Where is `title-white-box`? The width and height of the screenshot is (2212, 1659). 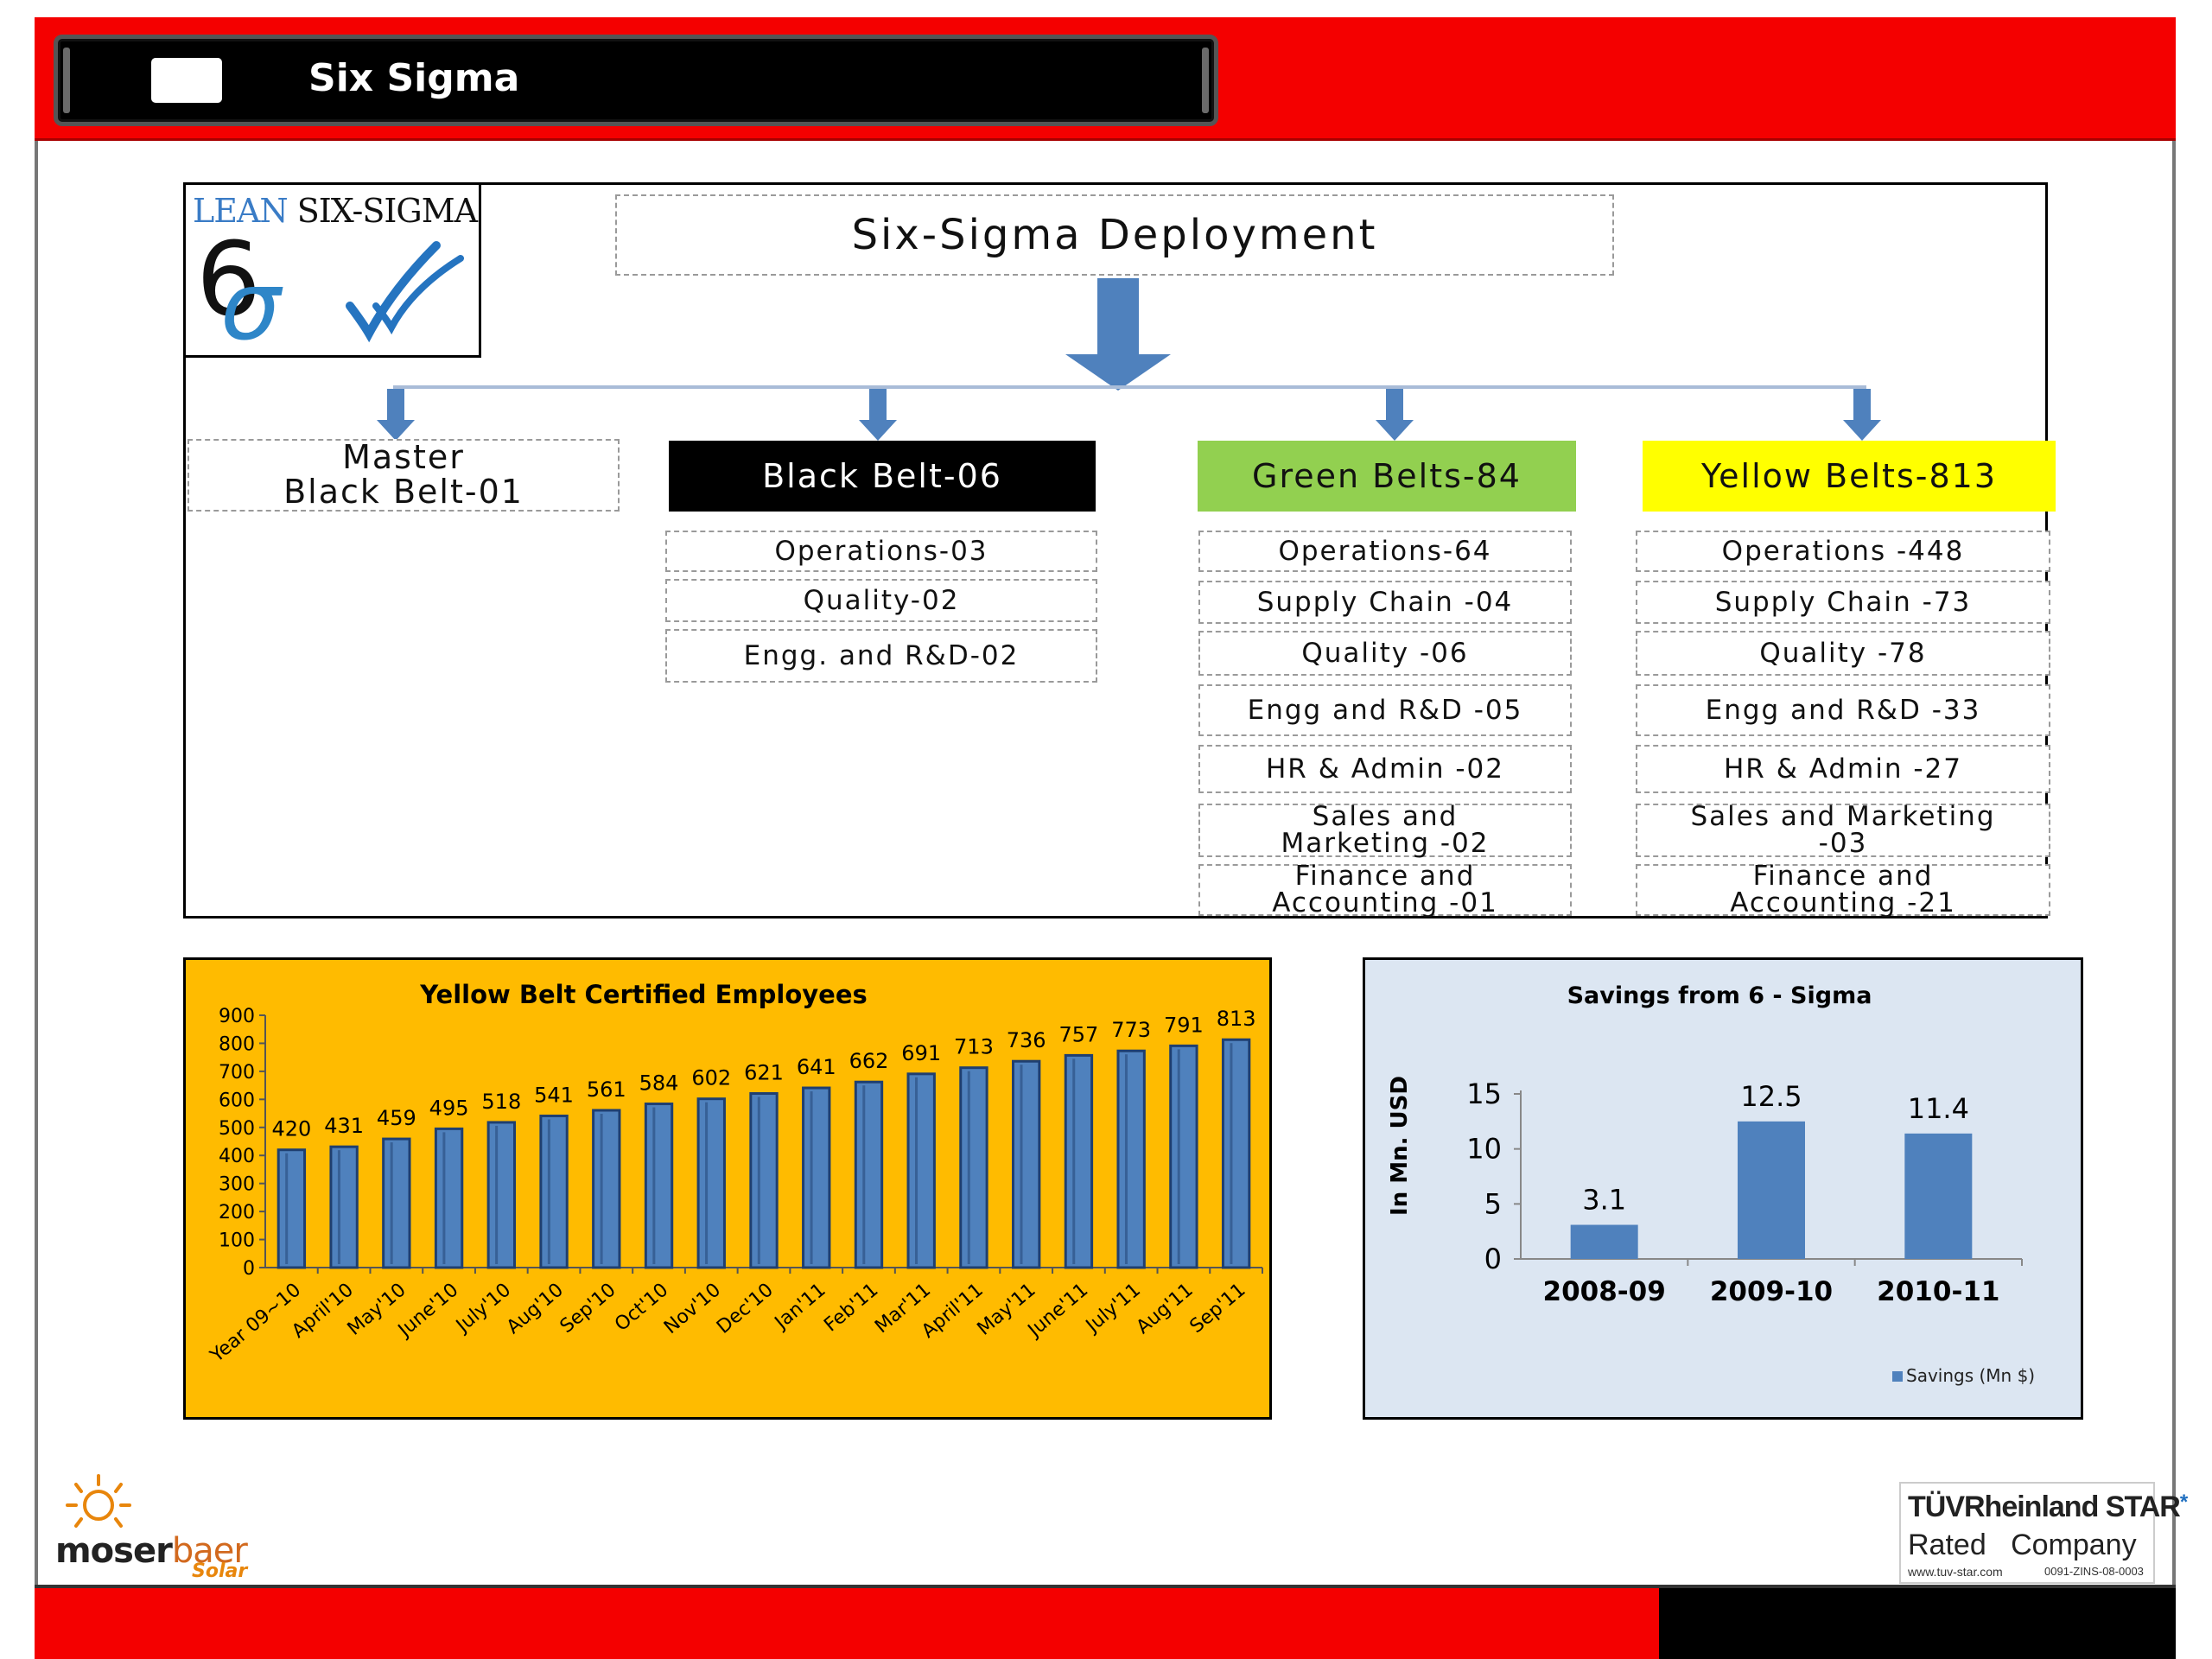
title-white-box is located at coordinates (186, 80).